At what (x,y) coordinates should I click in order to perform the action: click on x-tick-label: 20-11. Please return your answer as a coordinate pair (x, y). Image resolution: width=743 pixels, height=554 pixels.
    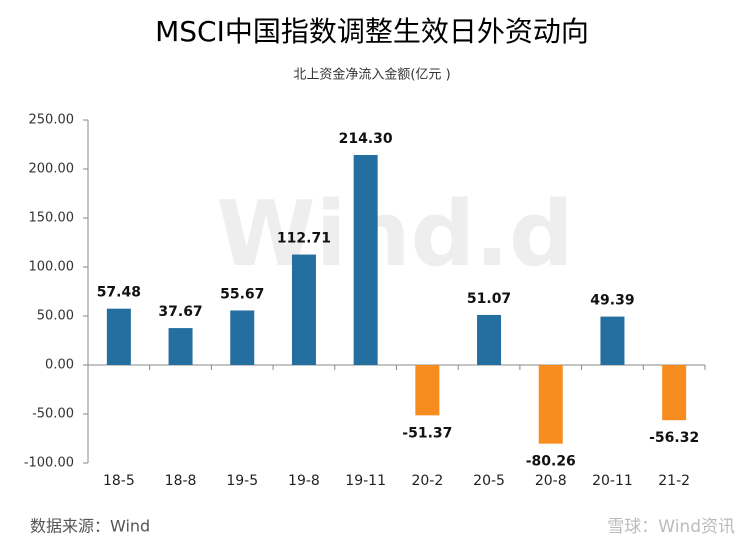
    Looking at the image, I should click on (612, 481).